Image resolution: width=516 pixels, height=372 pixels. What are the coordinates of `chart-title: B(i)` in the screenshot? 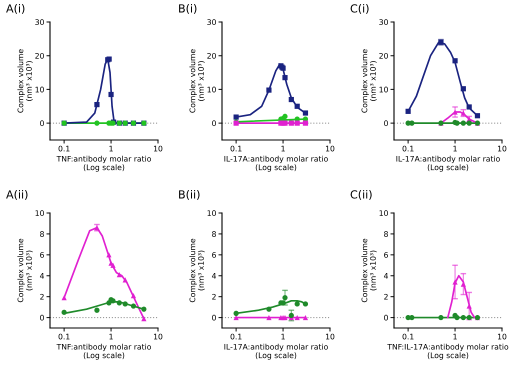 It's located at (187, 9).